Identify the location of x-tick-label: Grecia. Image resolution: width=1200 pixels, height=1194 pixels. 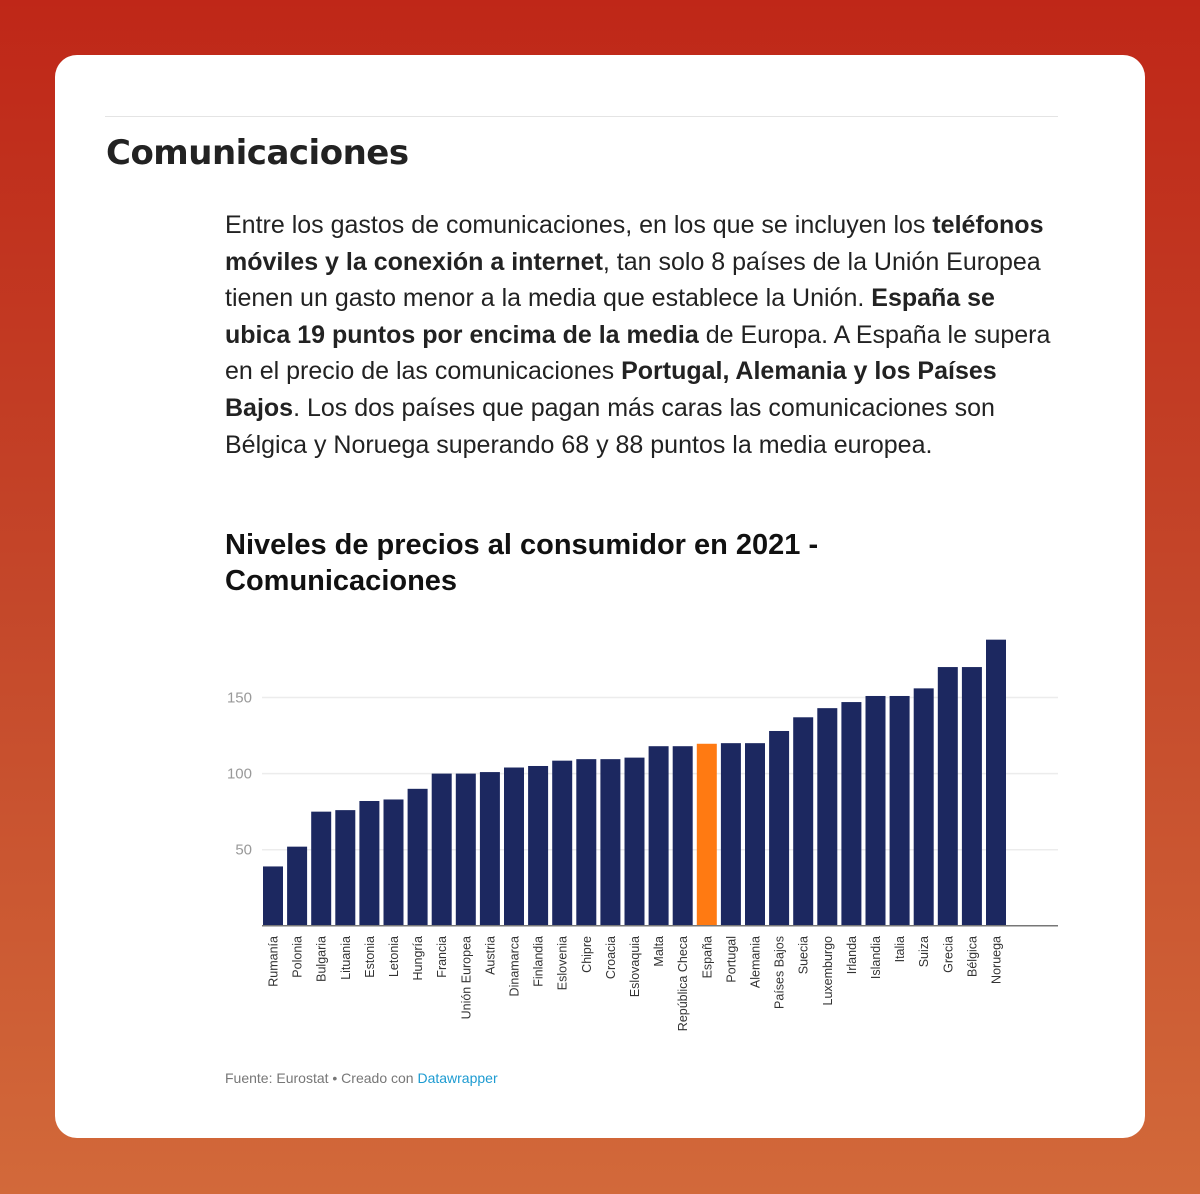
(948, 954).